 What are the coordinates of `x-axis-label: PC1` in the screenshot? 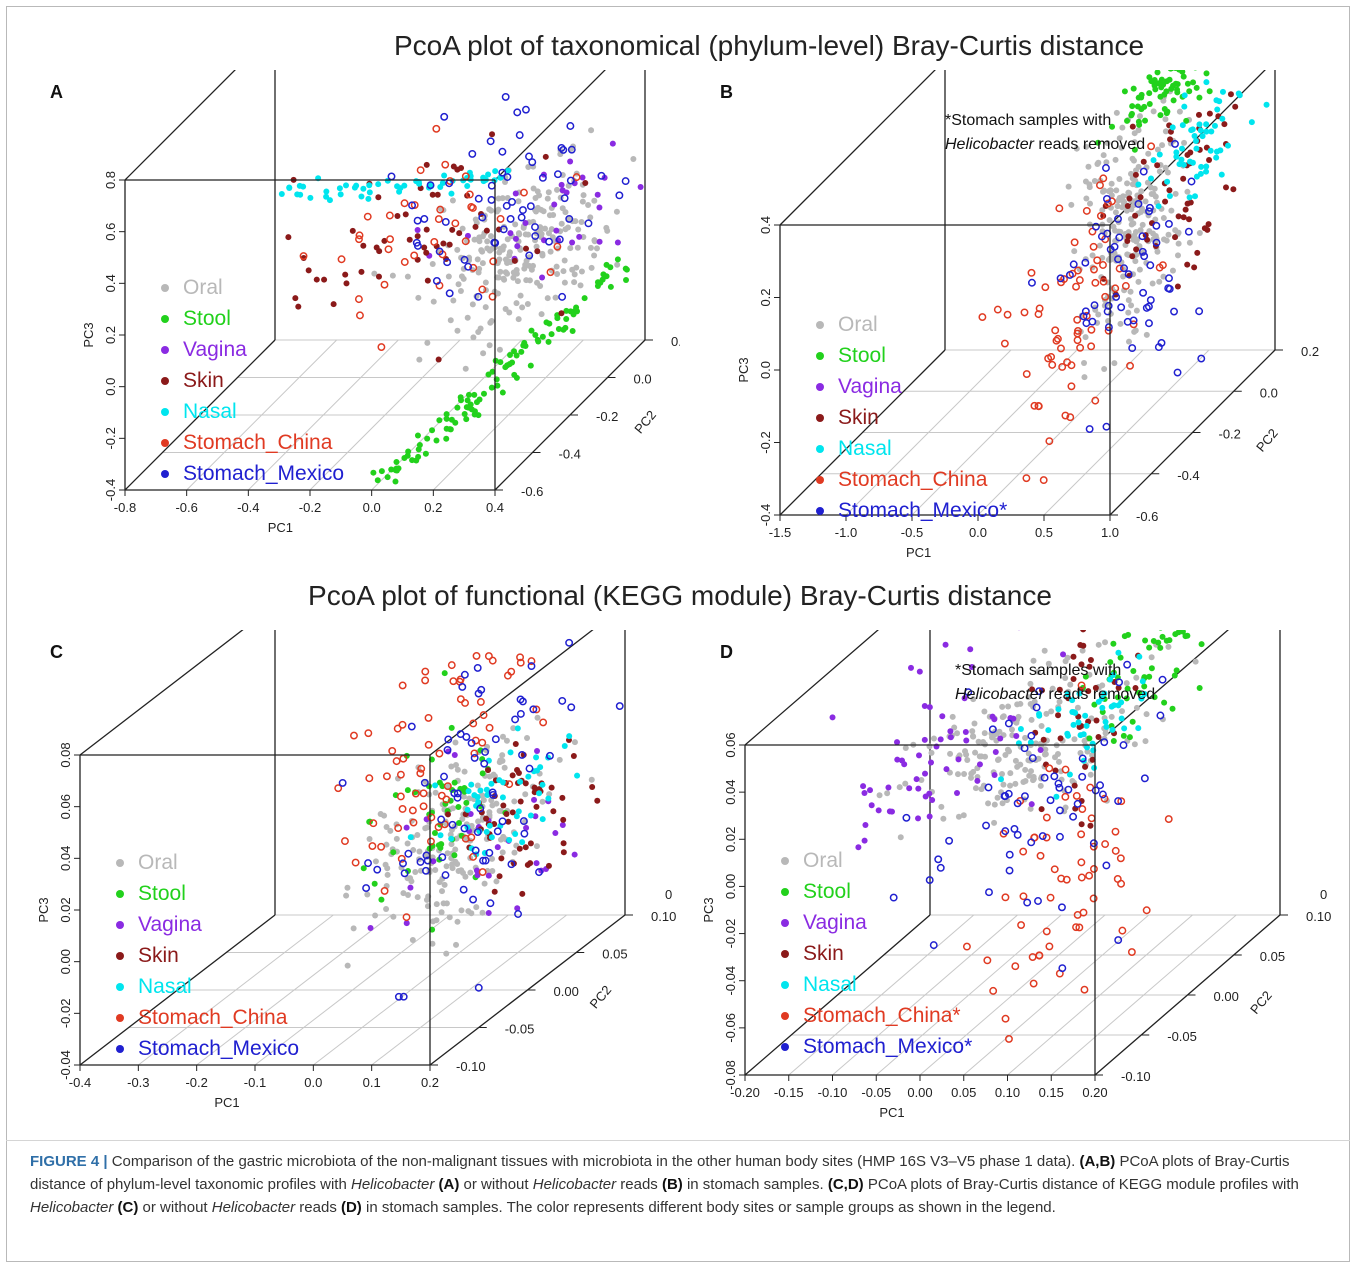 It's located at (280, 527).